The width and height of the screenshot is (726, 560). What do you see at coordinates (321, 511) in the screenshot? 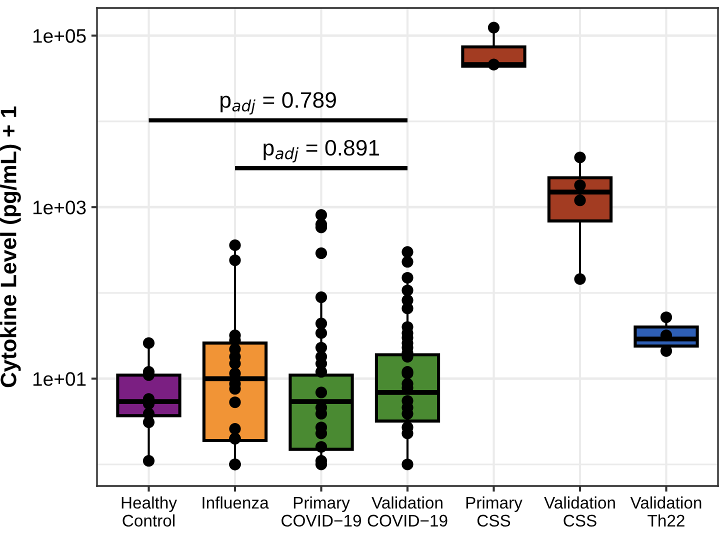
I see `x-tick-label: Primary COVID−19` at bounding box center [321, 511].